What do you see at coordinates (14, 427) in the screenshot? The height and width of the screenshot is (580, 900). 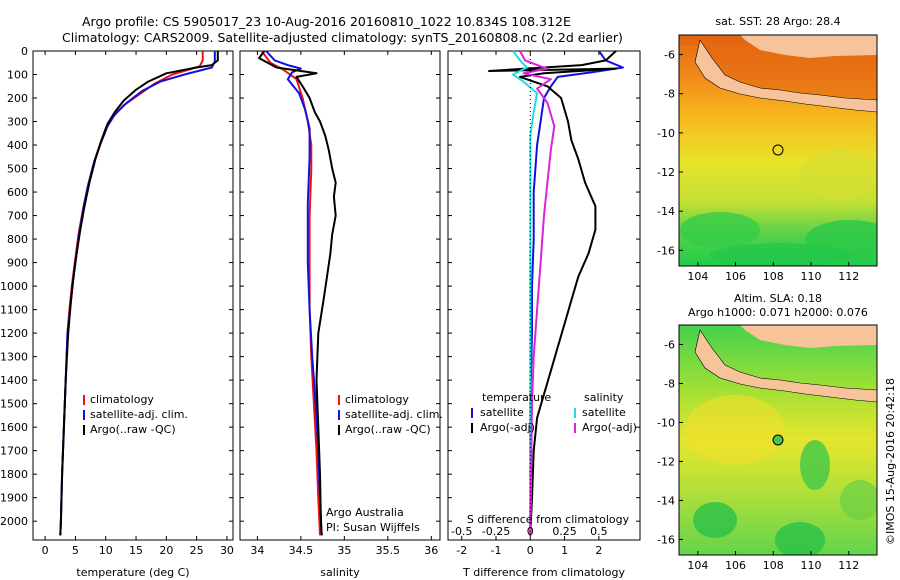 I see `depth-tick-label: 1600` at bounding box center [14, 427].